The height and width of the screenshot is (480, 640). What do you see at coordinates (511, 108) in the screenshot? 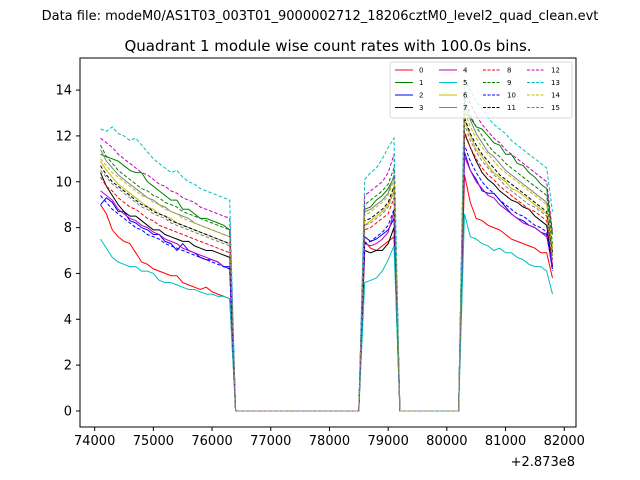
I see `legend-label-11: 11` at bounding box center [511, 108].